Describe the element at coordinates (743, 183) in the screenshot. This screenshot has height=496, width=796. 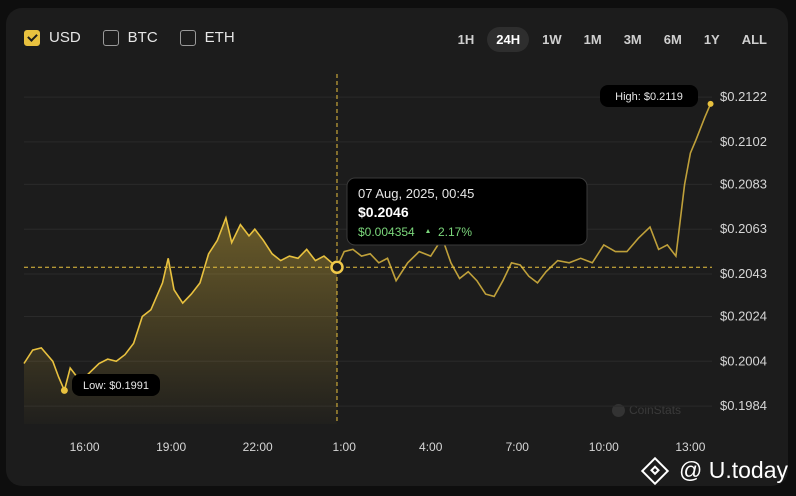
I see `y-tick-label: $0.2083` at that location.